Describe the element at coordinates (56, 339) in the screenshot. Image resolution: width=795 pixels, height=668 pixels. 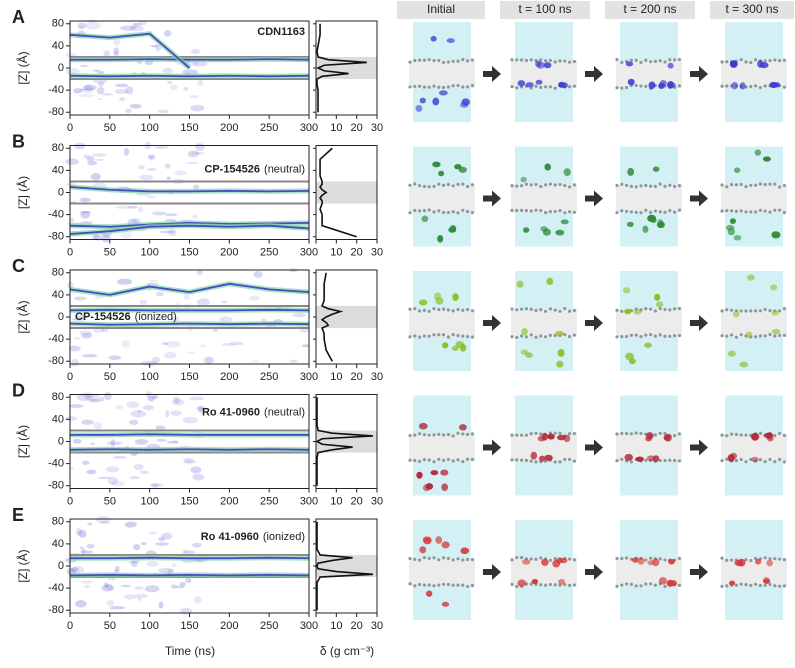
I see `y-tick-label: -40` at that location.